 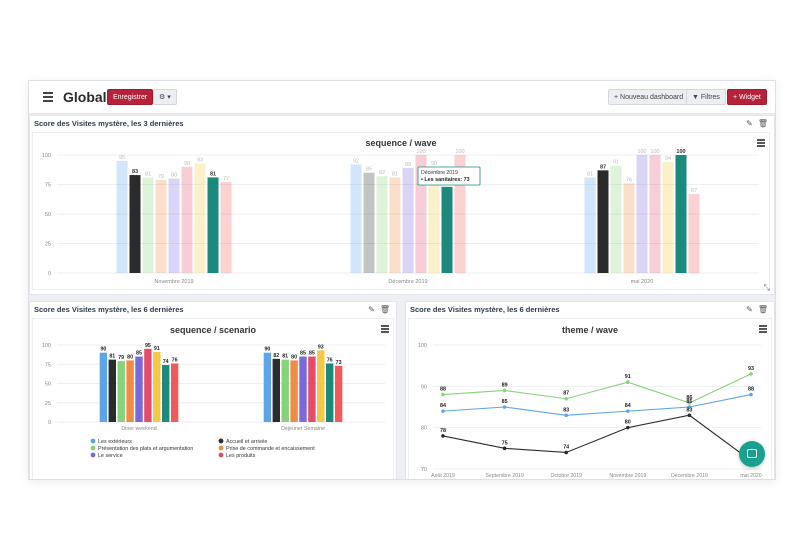 What do you see at coordinates (121, 358) in the screenshot?
I see `data-label: 79` at bounding box center [121, 358].